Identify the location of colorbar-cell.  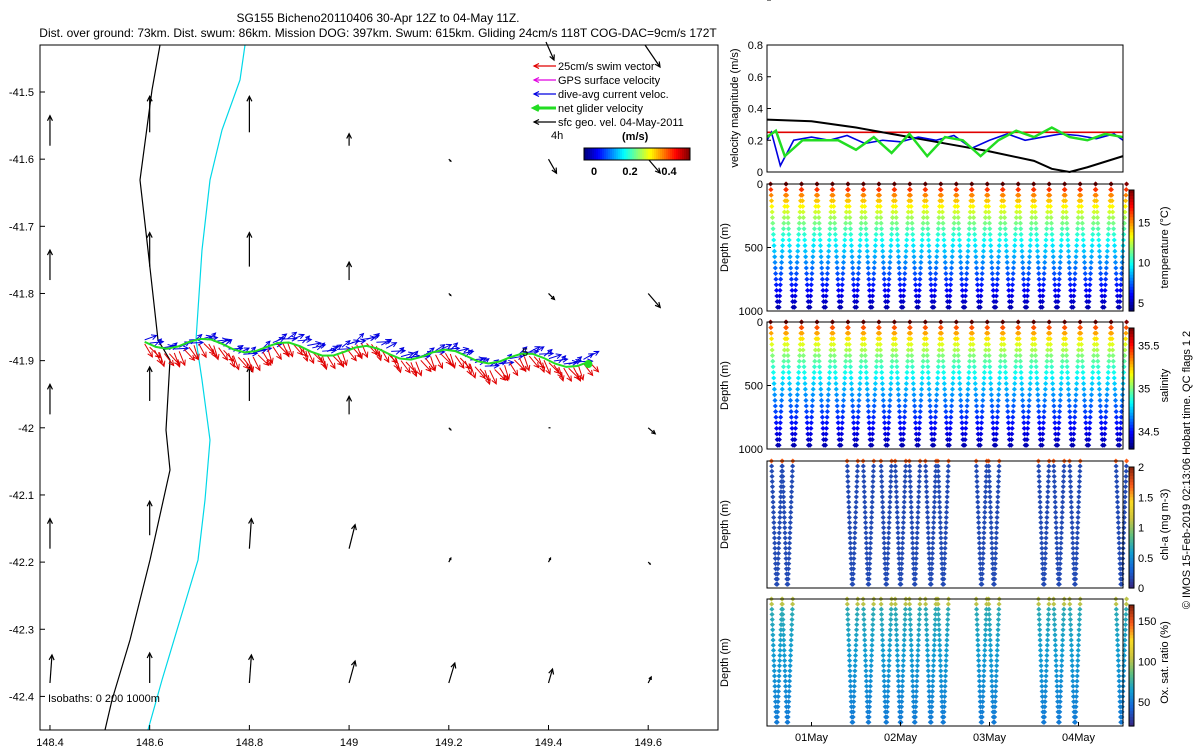
(655, 154).